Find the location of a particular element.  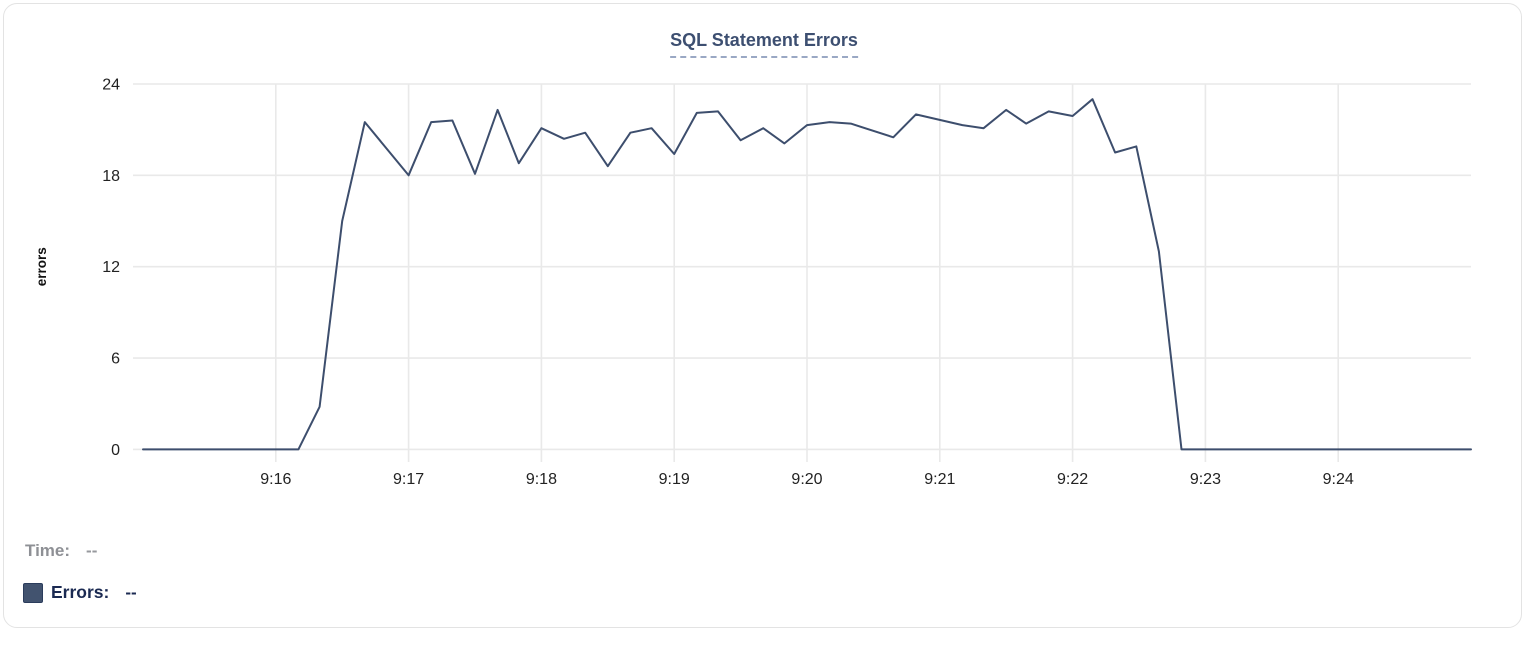

tooltip-time-row: Time: -- is located at coordinates (61, 551).